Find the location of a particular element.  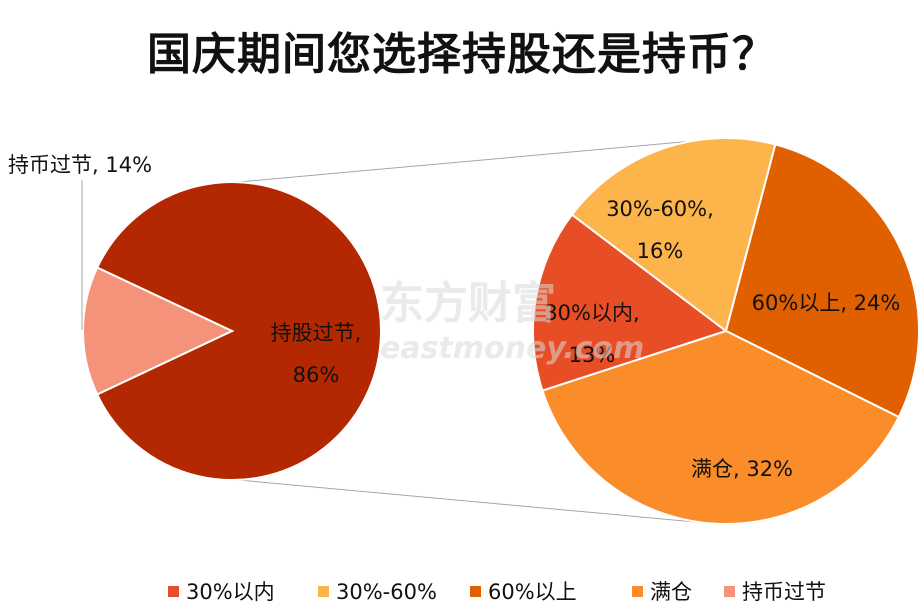

data-label-breakdown-0-value: 13% is located at coordinates (592, 355).